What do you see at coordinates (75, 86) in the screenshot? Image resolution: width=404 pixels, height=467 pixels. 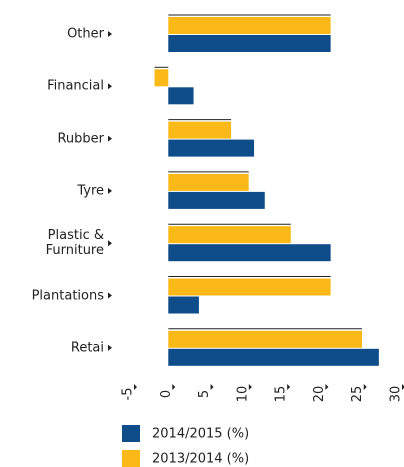 I see `category-label: Financial` at bounding box center [75, 86].